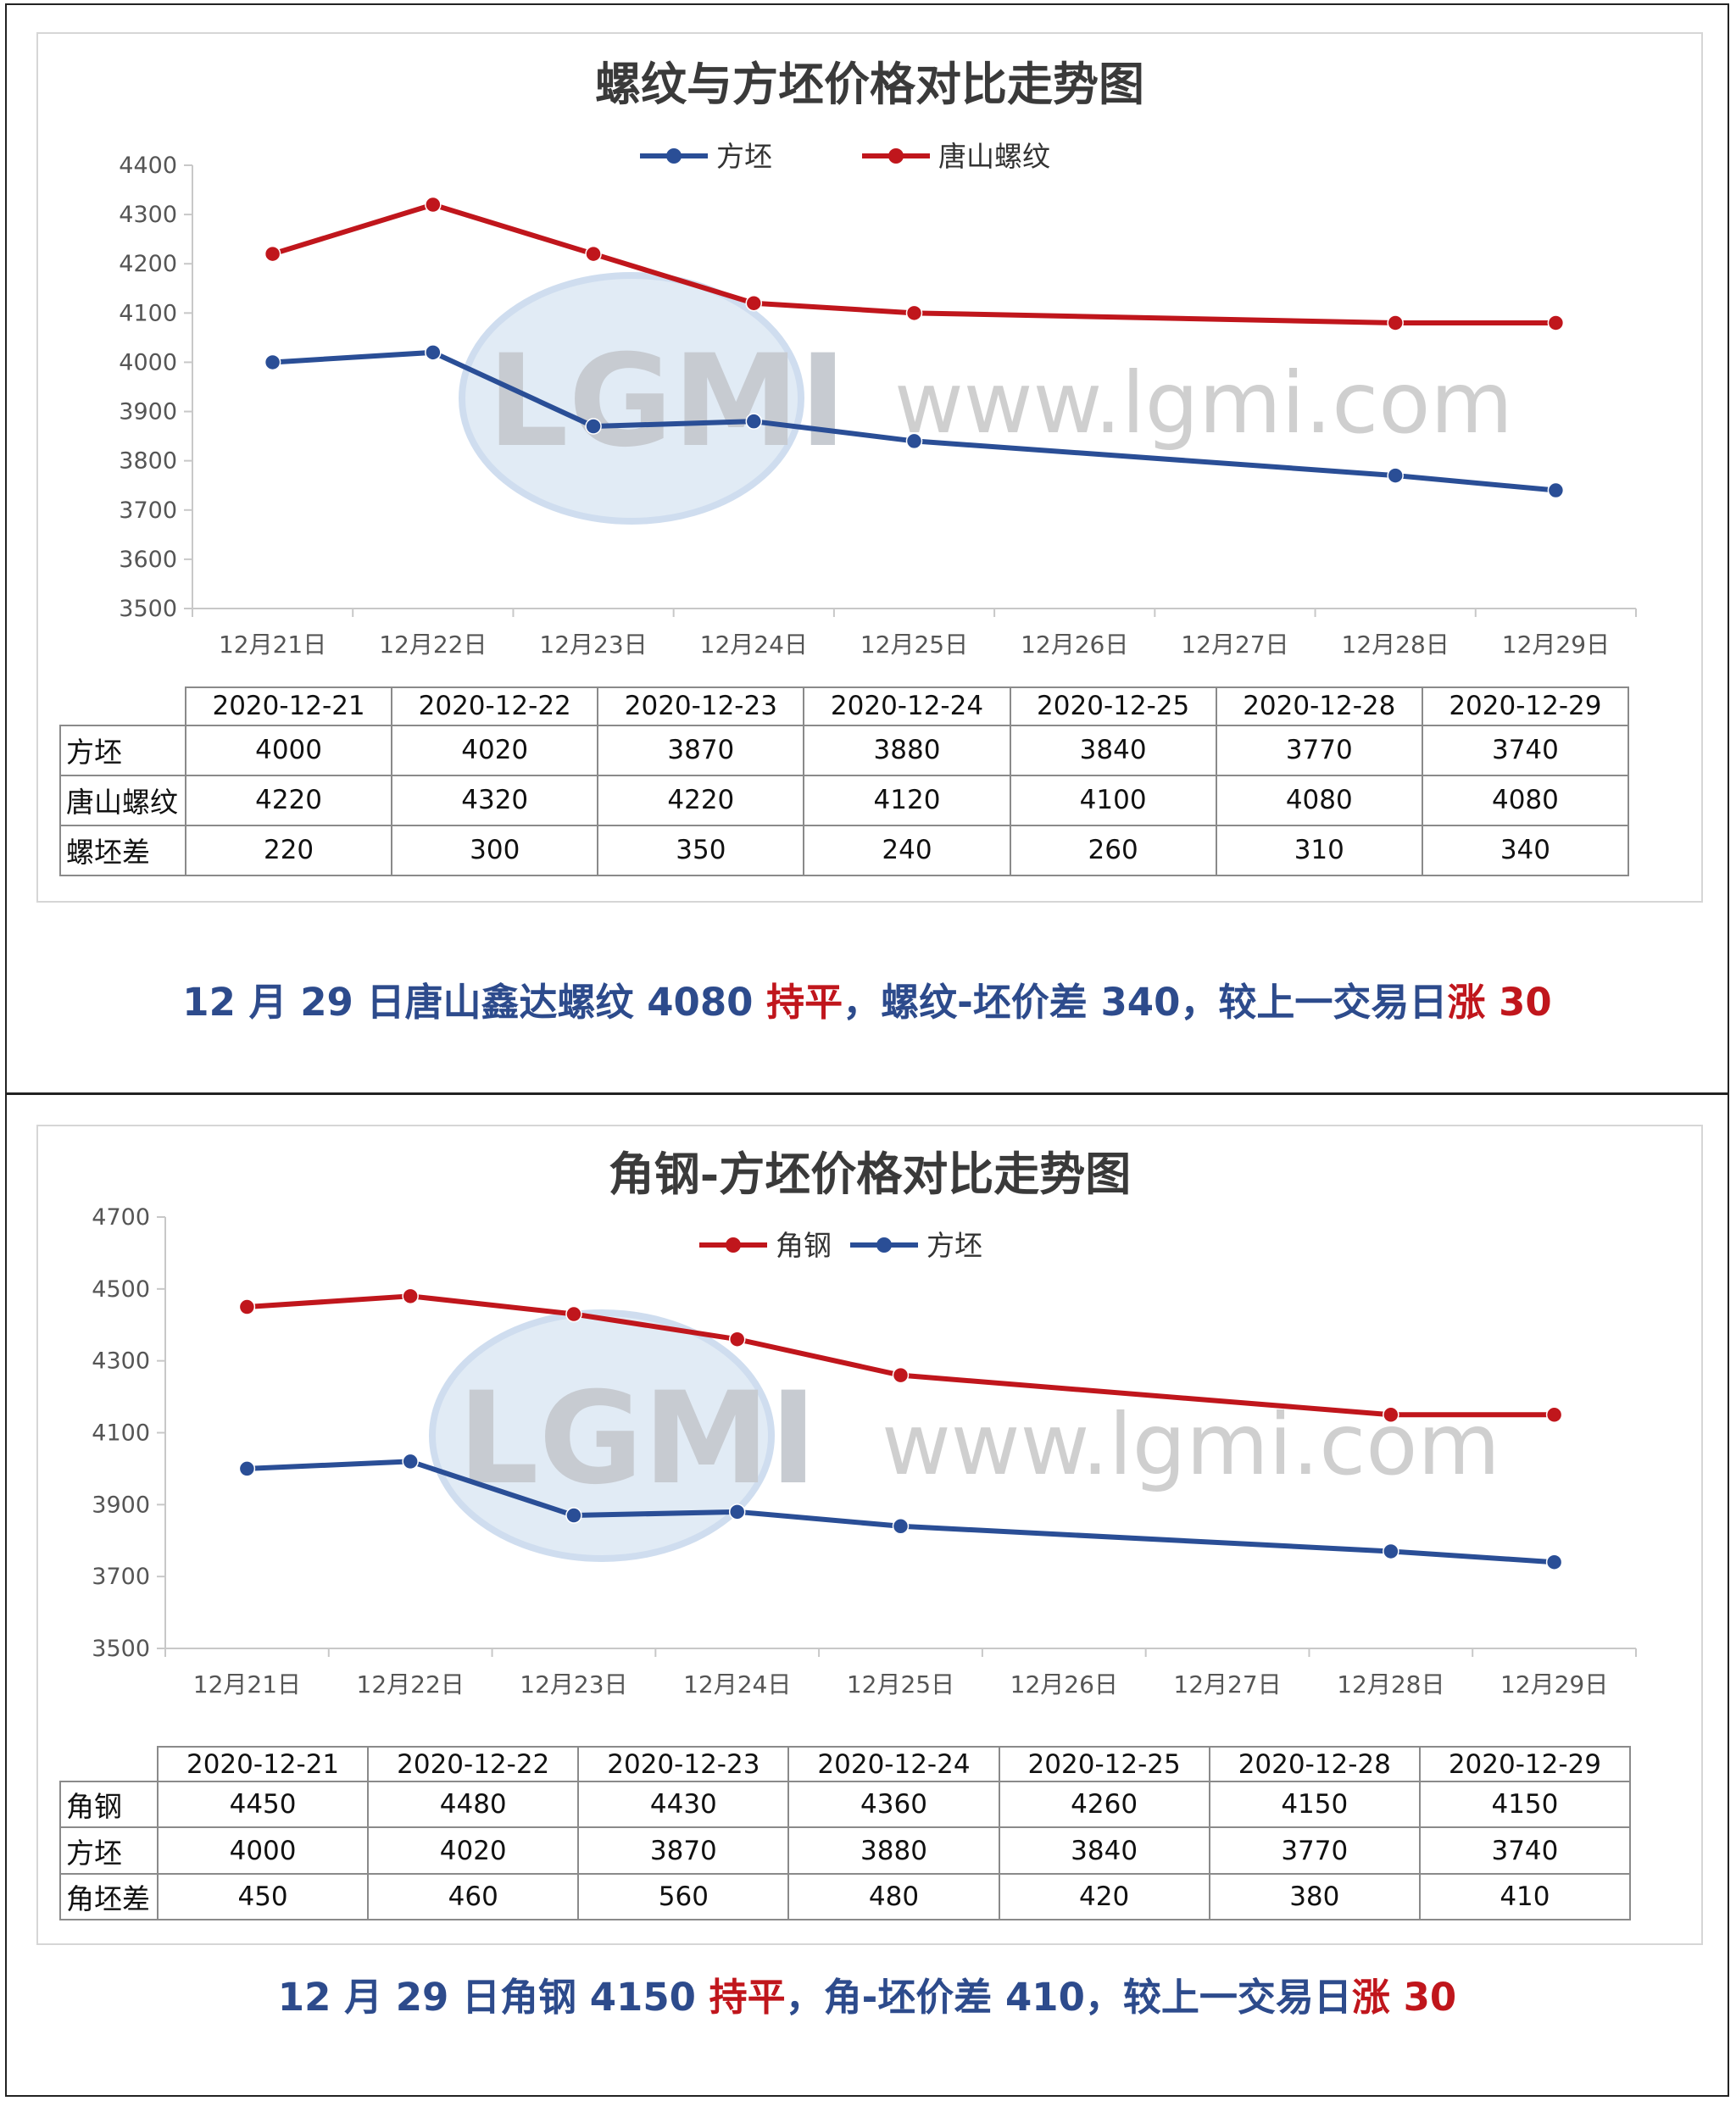 The height and width of the screenshot is (2101, 1736). Describe the element at coordinates (109, 1896) in the screenshot. I see `table-row-label: 角坯差` at that location.